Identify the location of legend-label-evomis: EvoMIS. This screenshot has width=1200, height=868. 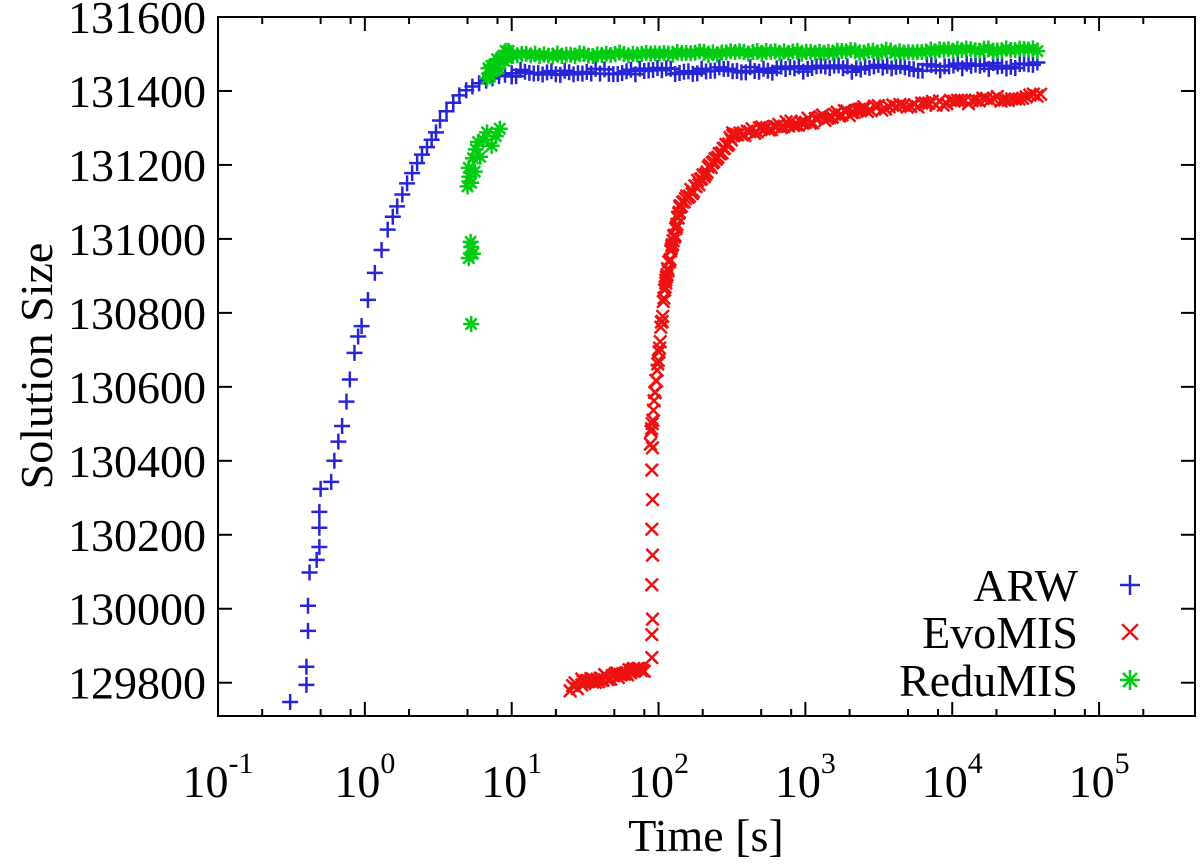
(1000, 632).